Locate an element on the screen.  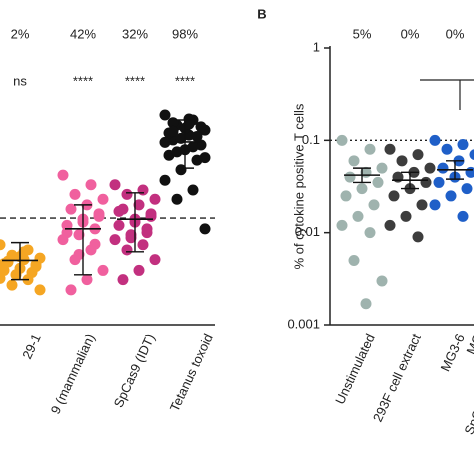
bracket is located at coordinates (447, 94).